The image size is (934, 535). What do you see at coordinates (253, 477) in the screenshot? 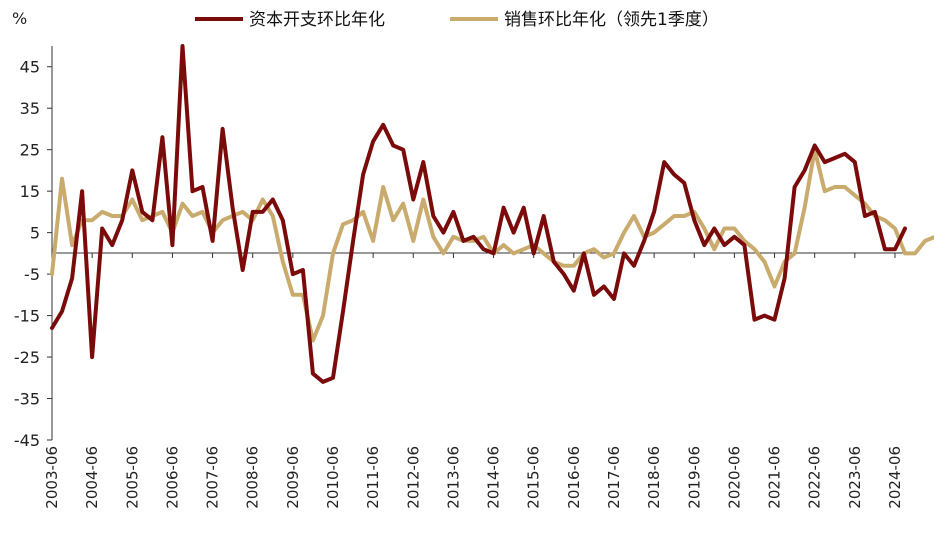
I see `x-tick-label: 2008-06` at bounding box center [253, 477].